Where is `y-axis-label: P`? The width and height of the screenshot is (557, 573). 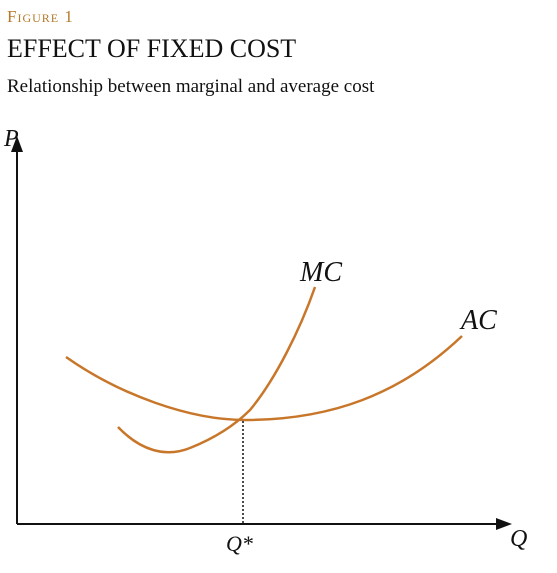
y-axis-label: P is located at coordinates (11, 139).